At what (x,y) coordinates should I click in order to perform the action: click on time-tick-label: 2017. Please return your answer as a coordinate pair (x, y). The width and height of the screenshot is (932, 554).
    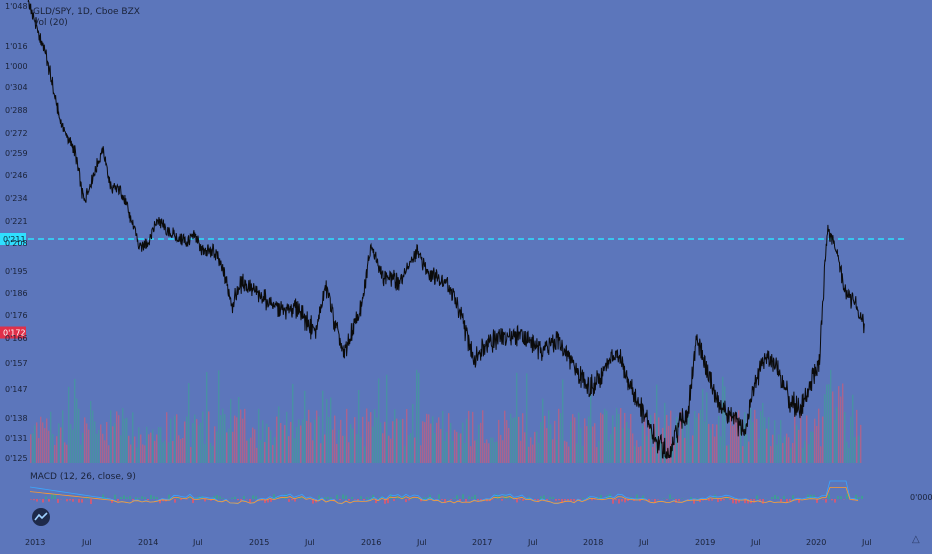
    Looking at the image, I should click on (482, 542).